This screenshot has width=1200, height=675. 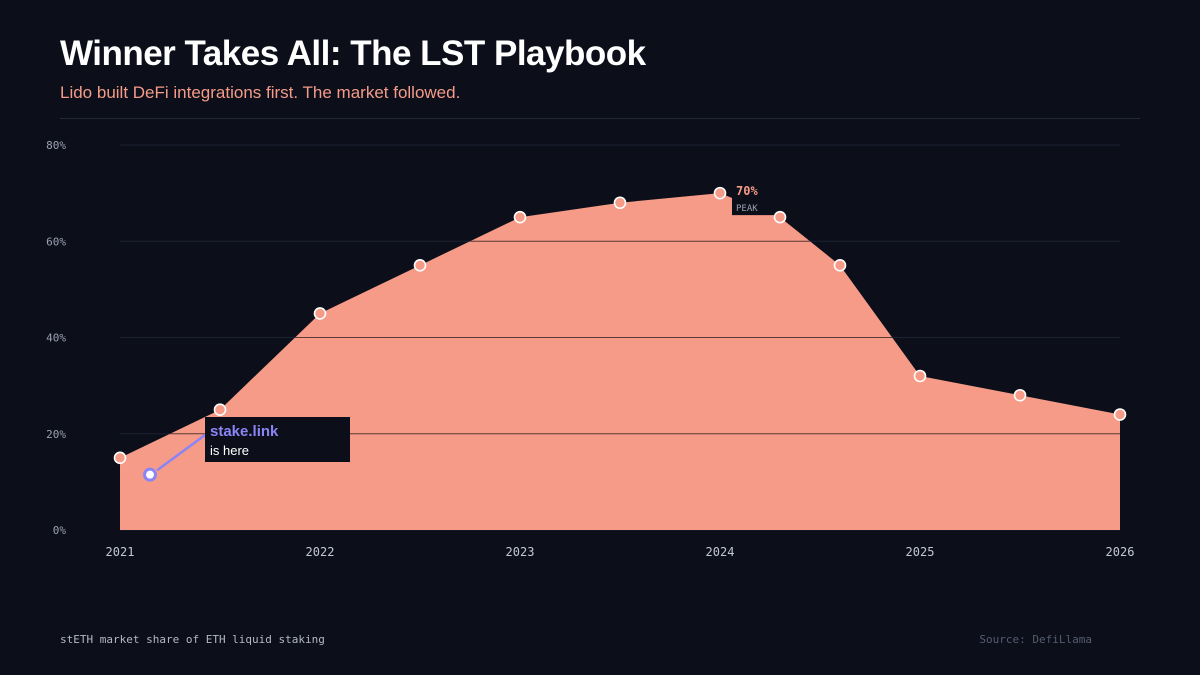 What do you see at coordinates (520, 552) in the screenshot?
I see `x-tick-label: 2023` at bounding box center [520, 552].